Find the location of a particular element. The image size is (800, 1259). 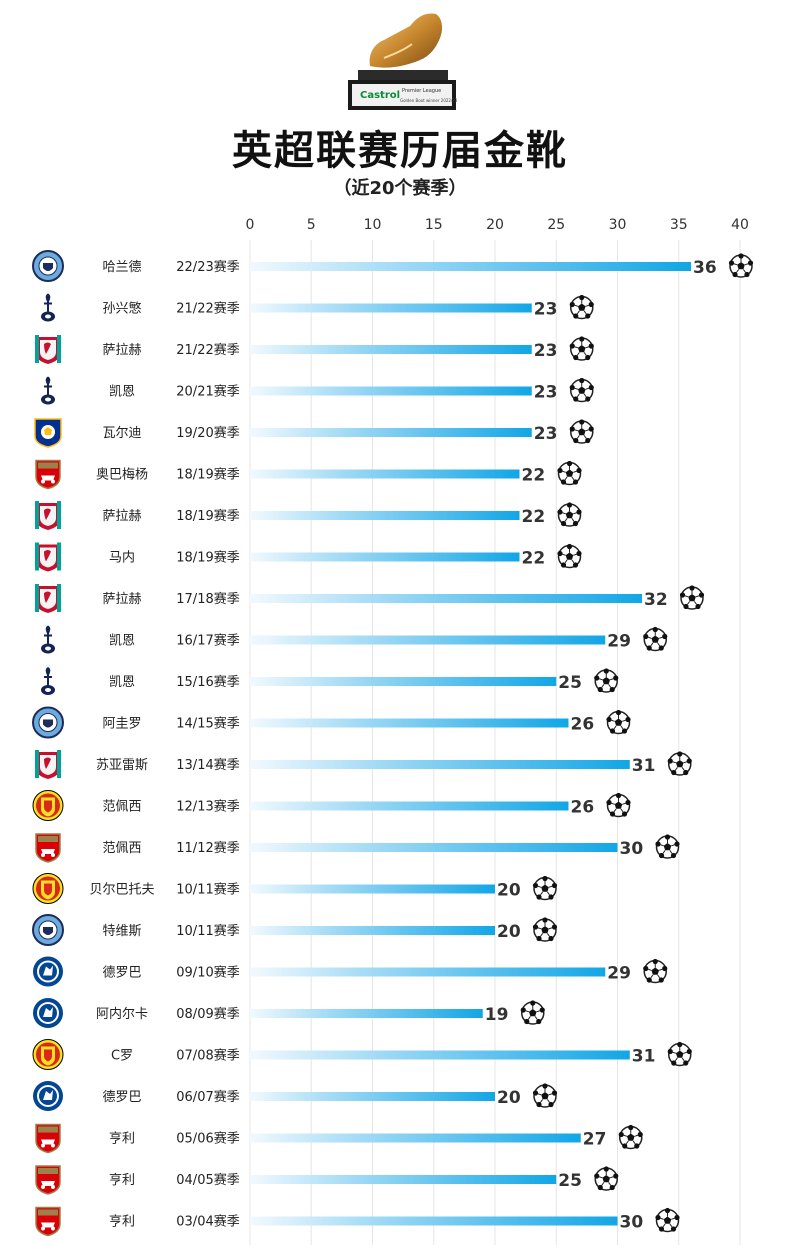

player-name: 孙兴慜 is located at coordinates (121, 309).